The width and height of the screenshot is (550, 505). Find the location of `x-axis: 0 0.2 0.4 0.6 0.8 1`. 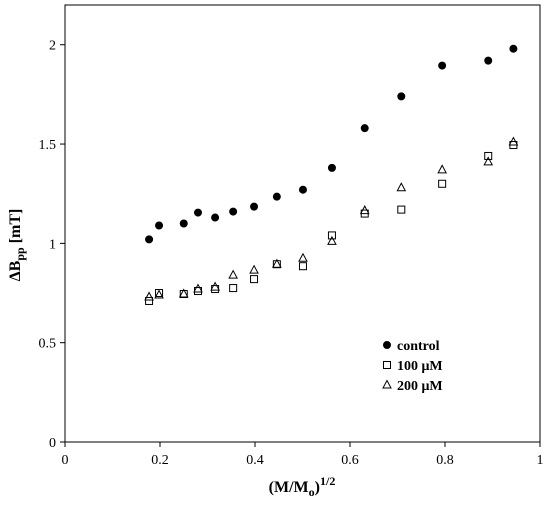

x-axis: 0 0.2 0.4 0.6 0.8 1 is located at coordinates (303, 455).